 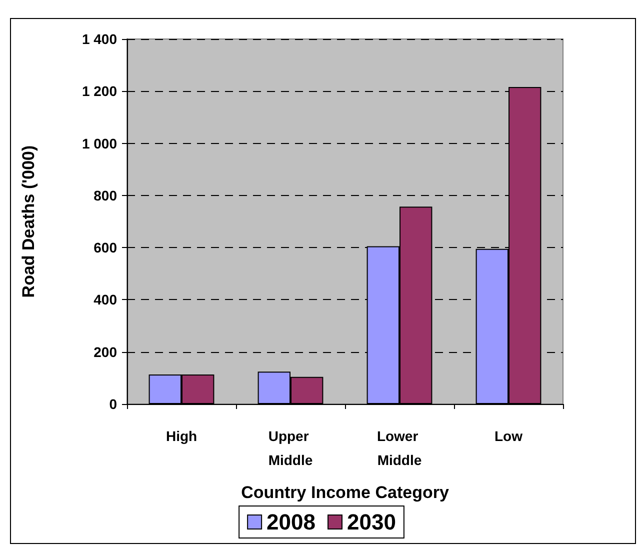 I want to click on x-tick-label: Lower Middle, so click(x=399, y=448).